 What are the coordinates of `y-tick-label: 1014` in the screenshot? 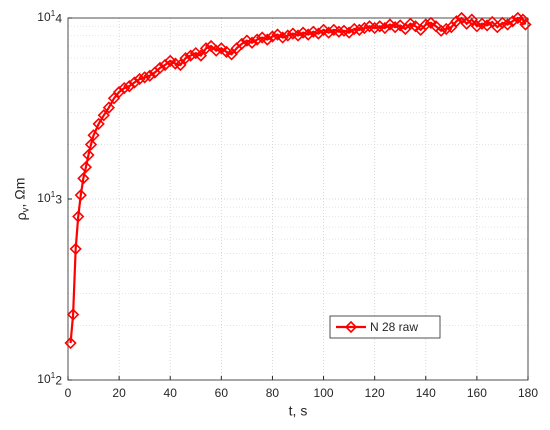 It's located at (49, 16).